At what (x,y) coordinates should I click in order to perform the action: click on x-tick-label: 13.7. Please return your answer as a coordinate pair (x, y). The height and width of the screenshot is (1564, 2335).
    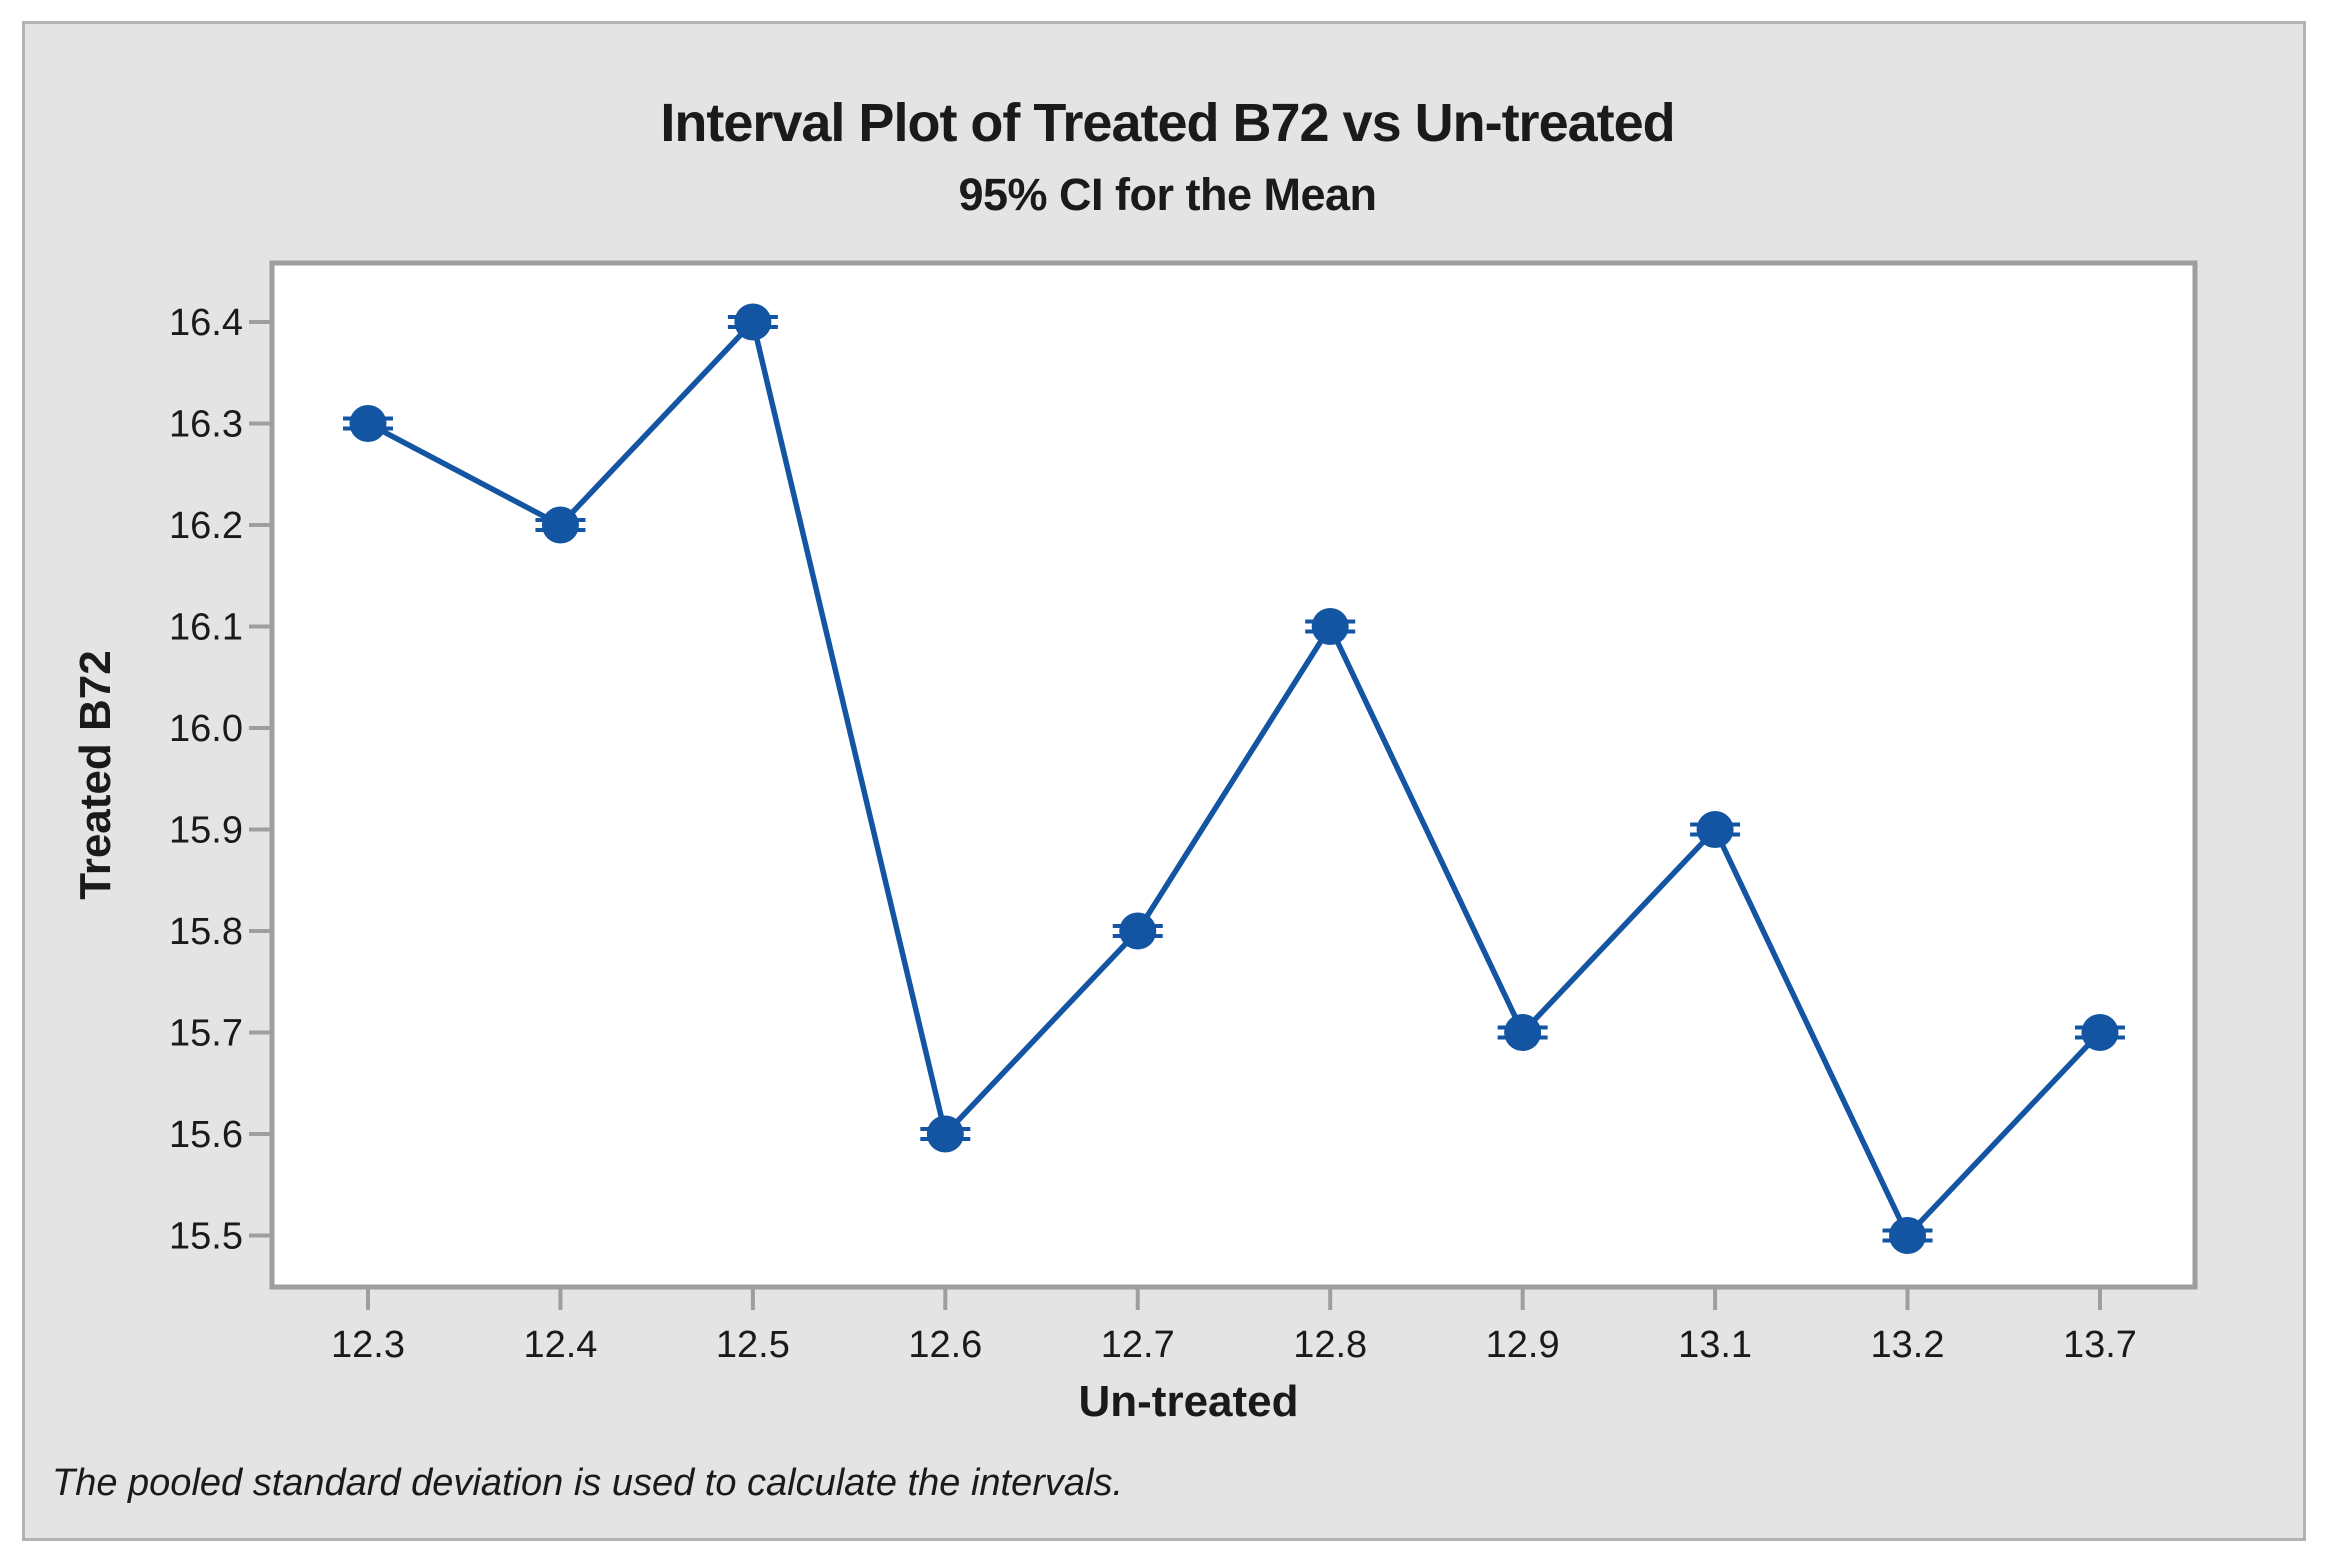
    Looking at the image, I should click on (2100, 1345).